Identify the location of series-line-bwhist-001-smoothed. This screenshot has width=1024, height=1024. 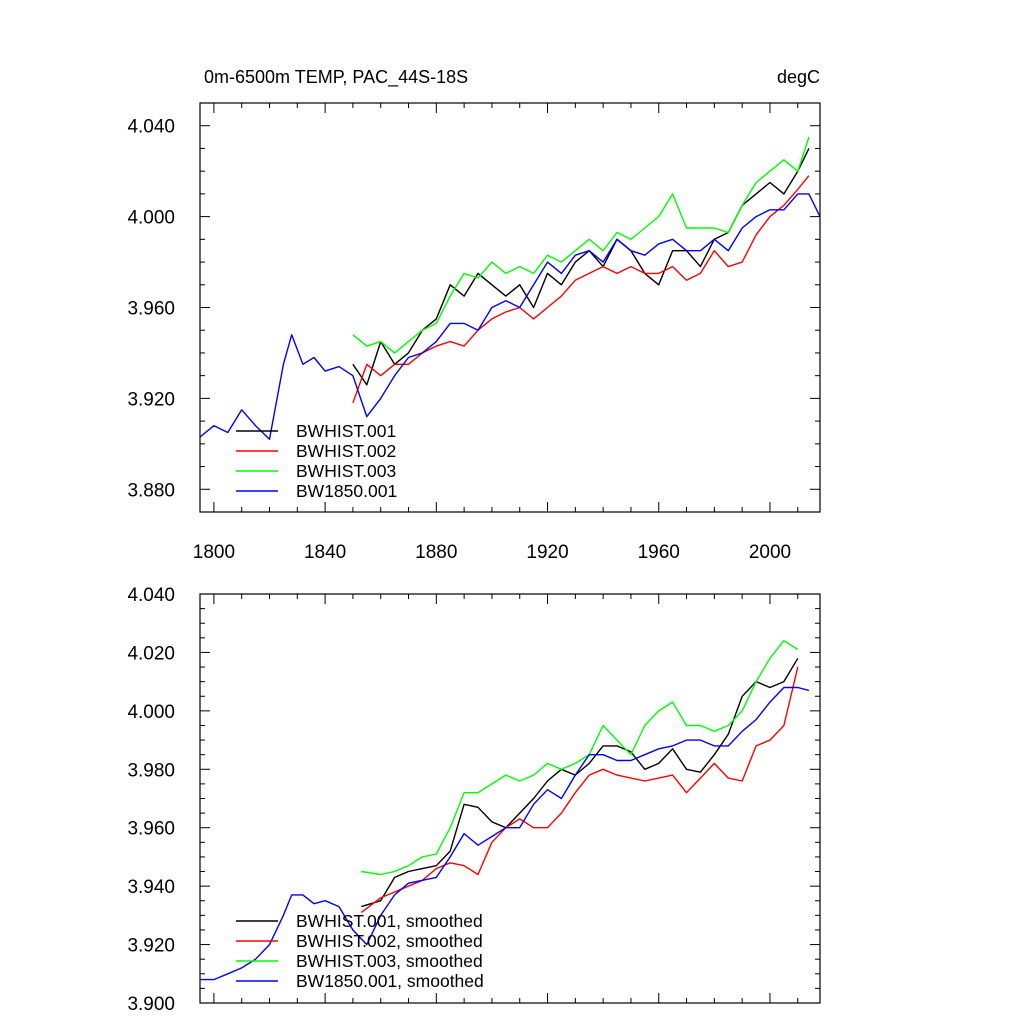
(580, 782).